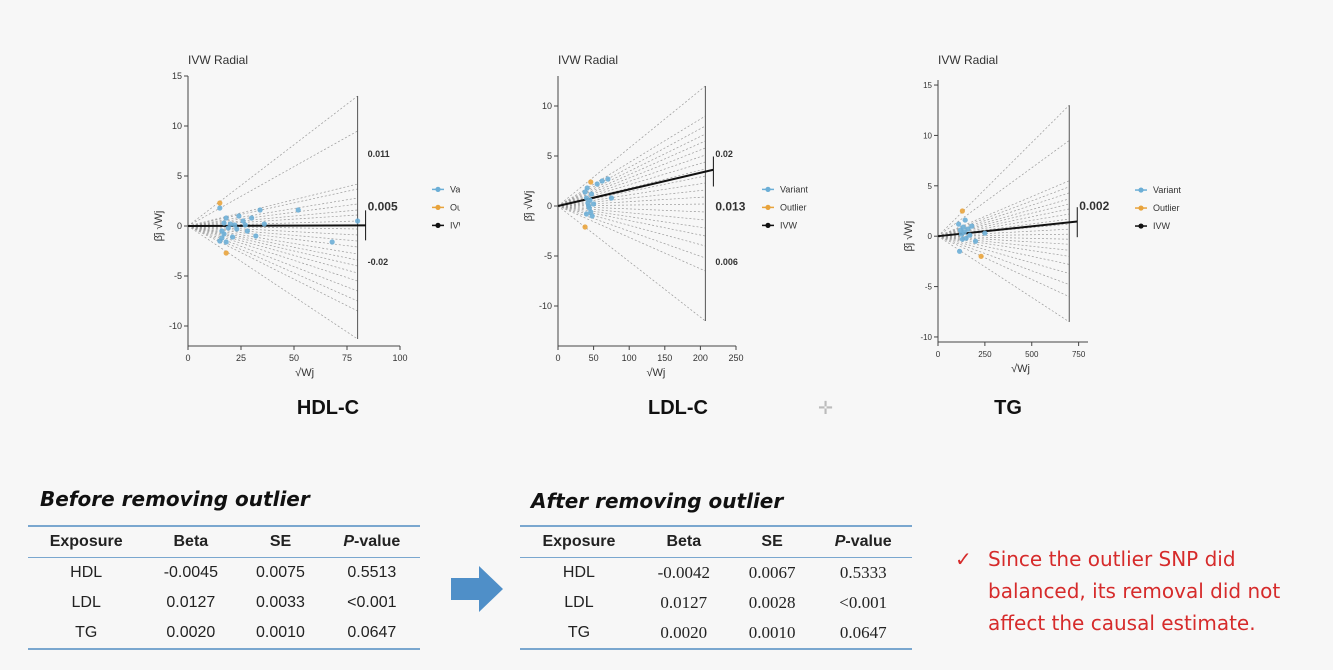 Image resolution: width=1333 pixels, height=670 pixels. What do you see at coordinates (678, 408) in the screenshot?
I see `panel-label-ldl: LDL-C` at bounding box center [678, 408].